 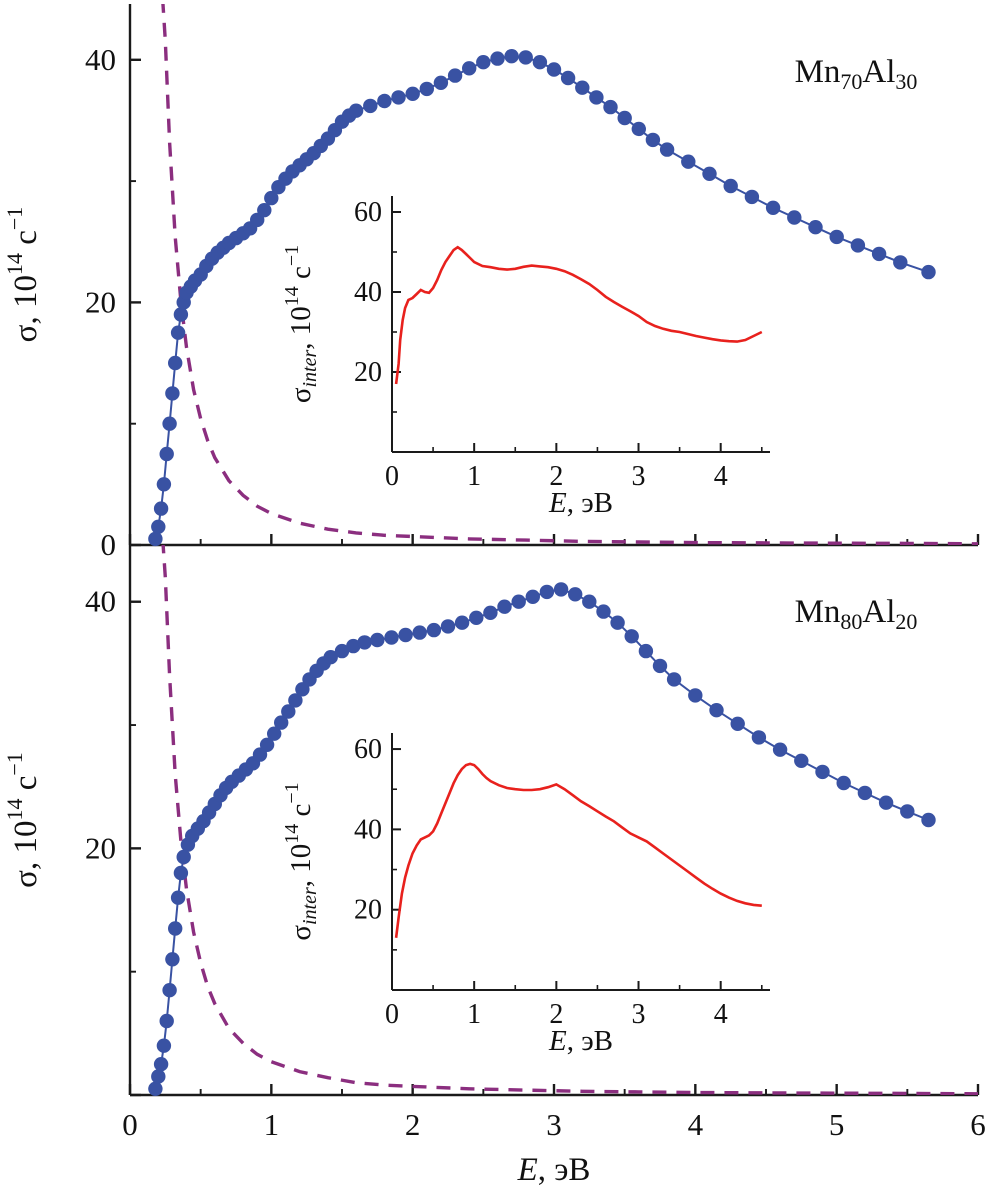 What do you see at coordinates (978, 1124) in the screenshot?
I see `main-x-tick-label: 6` at bounding box center [978, 1124].